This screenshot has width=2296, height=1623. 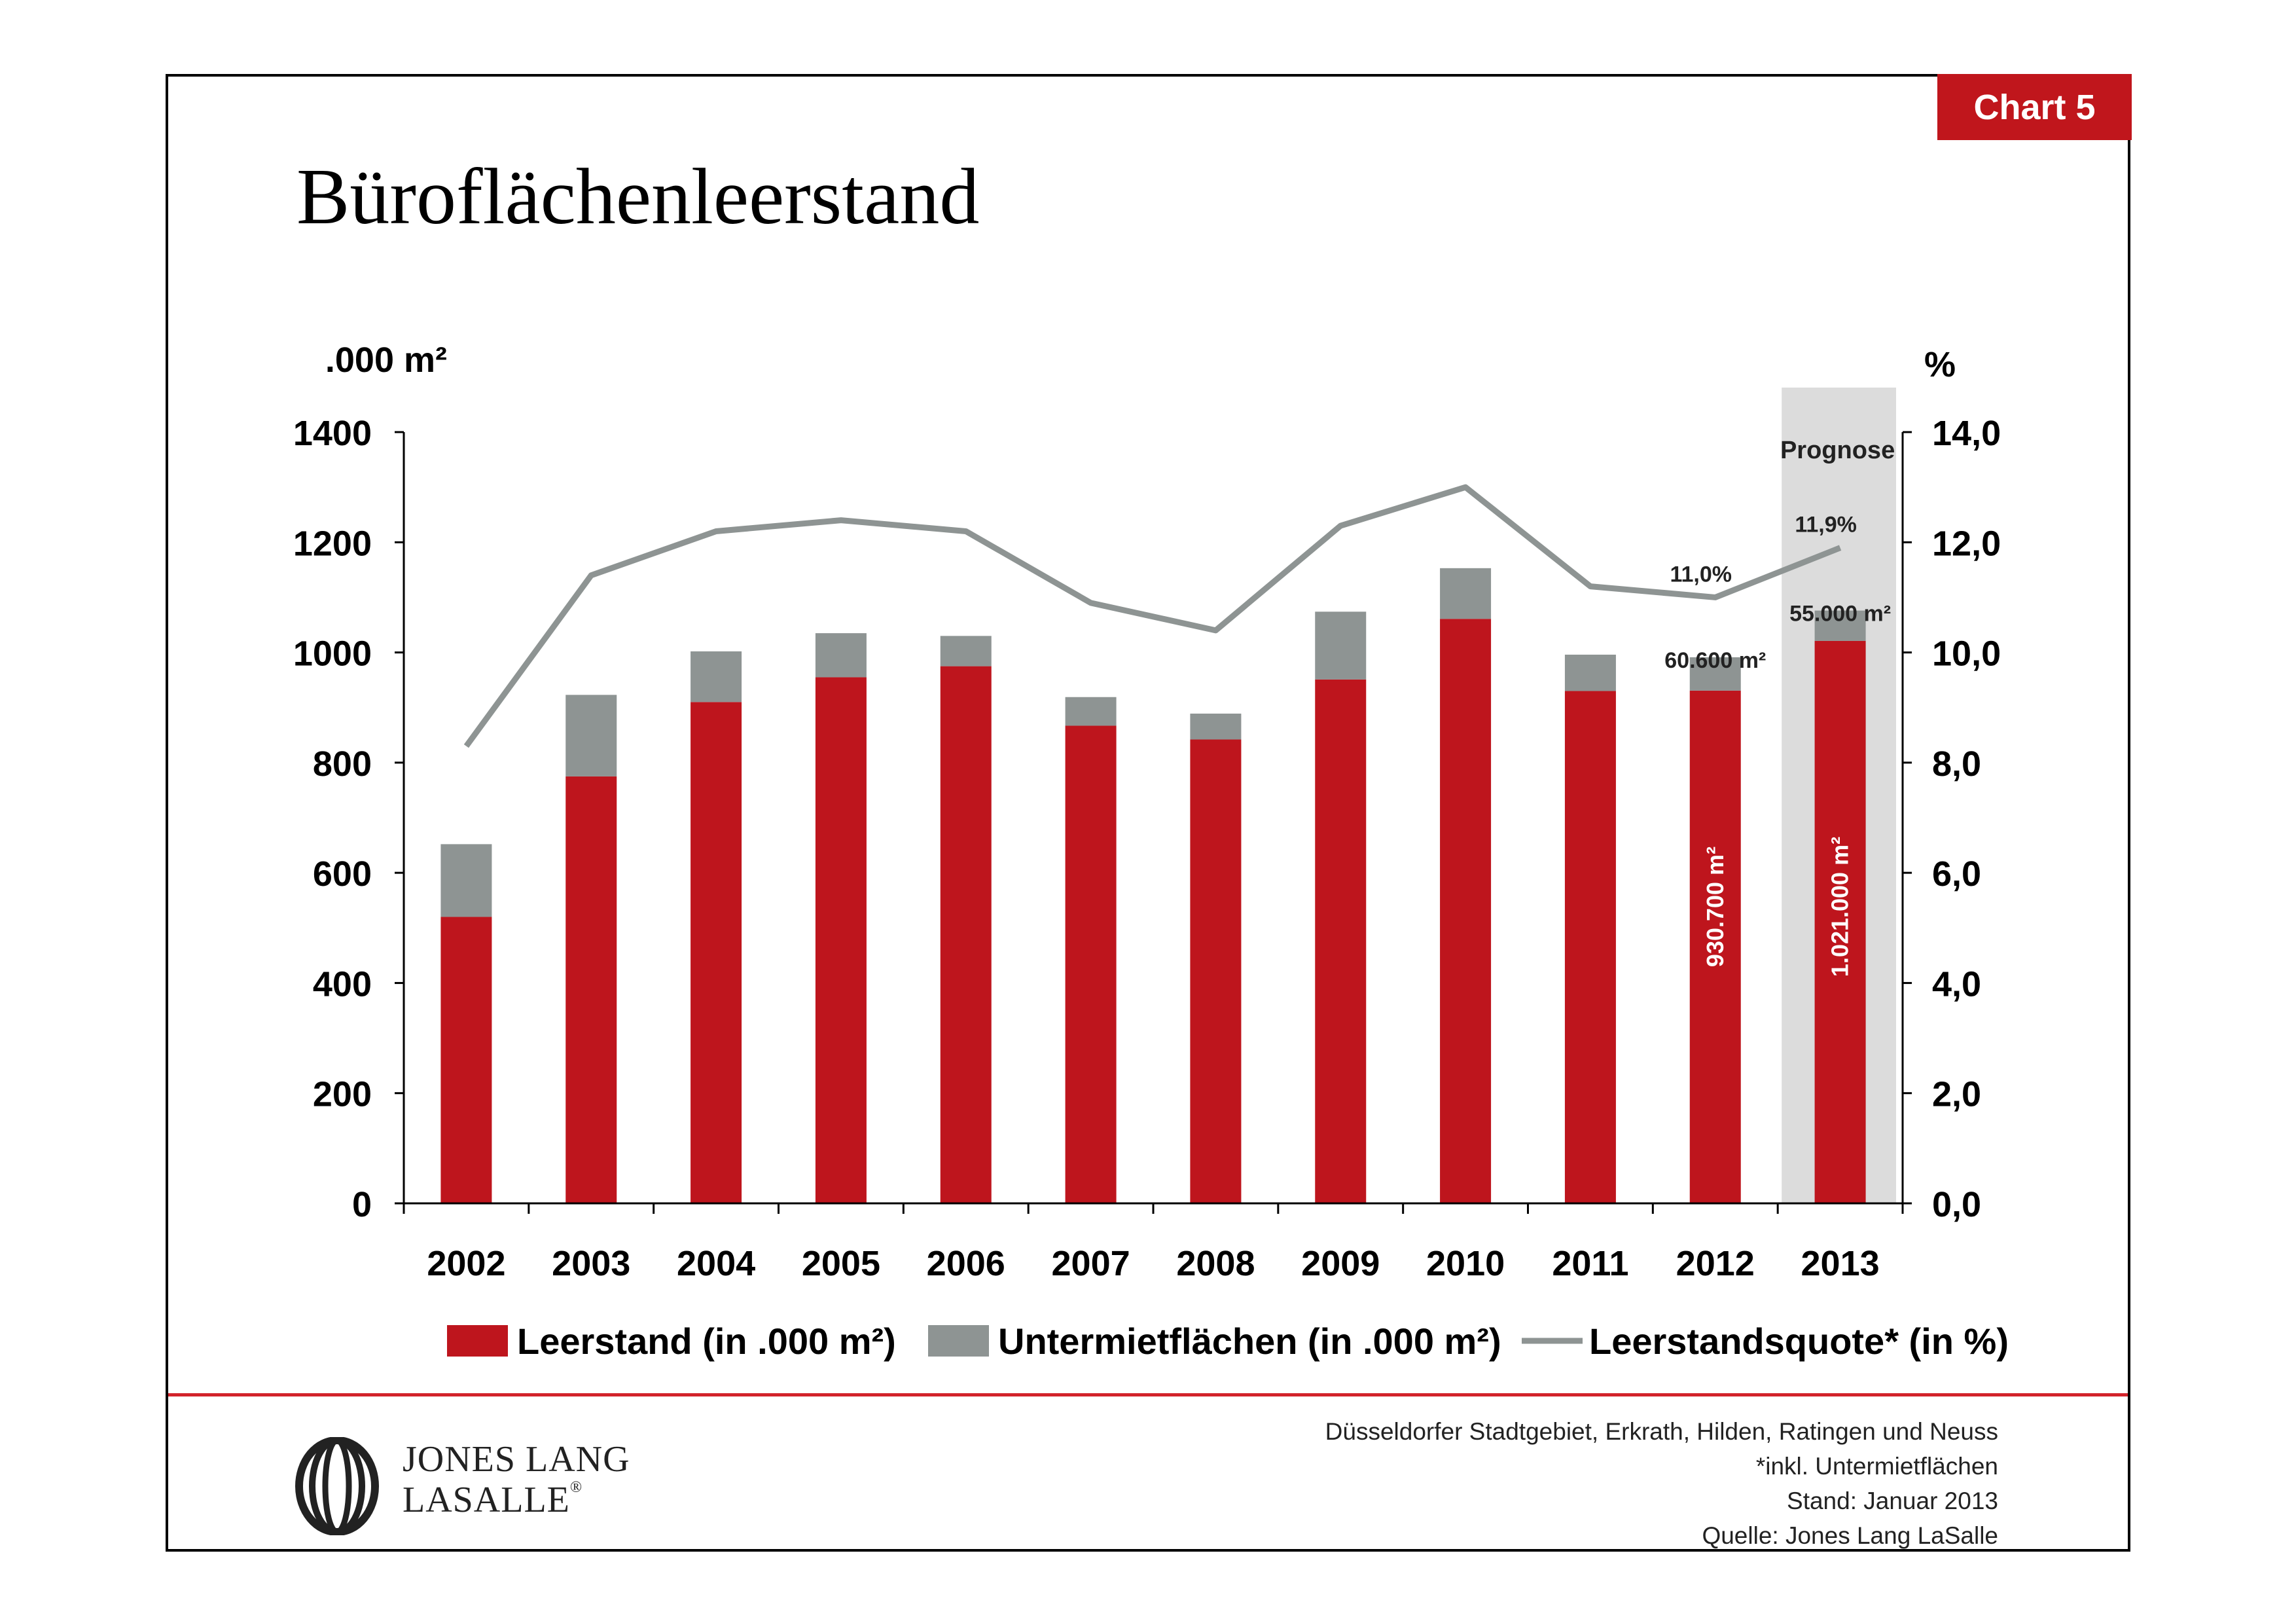 I want to click on bar-untermiet-2003, so click(x=591, y=735).